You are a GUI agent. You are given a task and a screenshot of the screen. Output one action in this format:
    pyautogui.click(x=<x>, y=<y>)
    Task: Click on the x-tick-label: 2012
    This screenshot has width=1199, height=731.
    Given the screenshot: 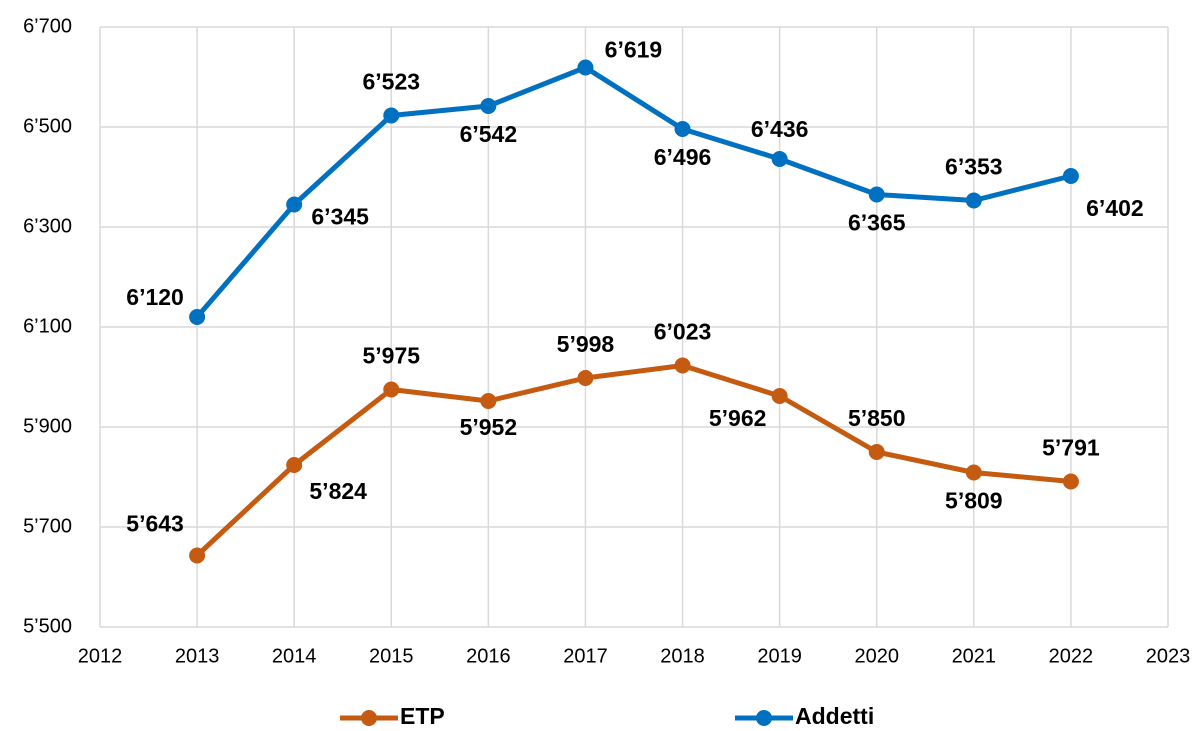 What is the action you would take?
    pyautogui.click(x=100, y=656)
    